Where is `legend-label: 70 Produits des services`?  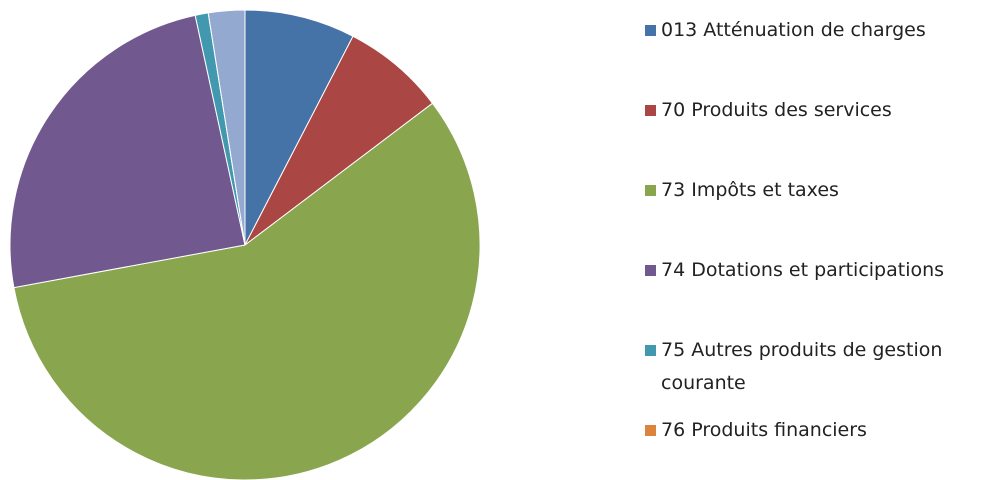
legend-label: 70 Produits des services is located at coordinates (776, 110).